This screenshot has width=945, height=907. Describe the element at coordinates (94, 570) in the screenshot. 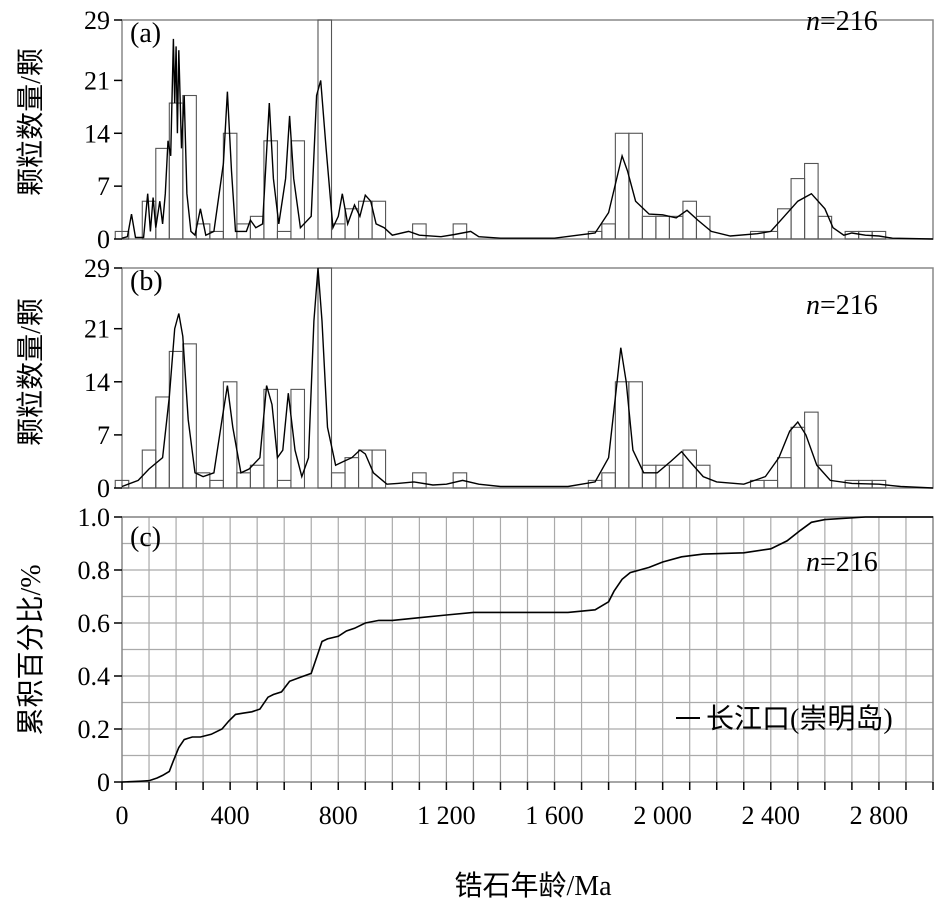

I see `y-tick-label: 0.8` at that location.